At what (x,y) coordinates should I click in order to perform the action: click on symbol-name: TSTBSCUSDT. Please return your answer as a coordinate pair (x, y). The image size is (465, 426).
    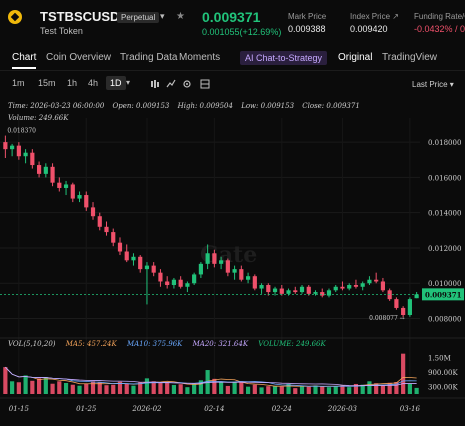
    Looking at the image, I should click on (84, 16).